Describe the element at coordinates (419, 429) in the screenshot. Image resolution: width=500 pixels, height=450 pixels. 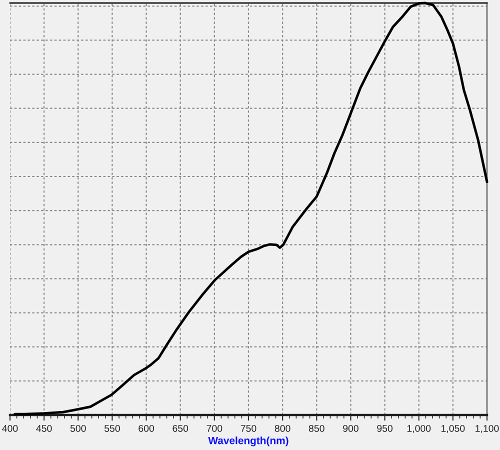
I see `x-tick-label: 1,000` at that location.